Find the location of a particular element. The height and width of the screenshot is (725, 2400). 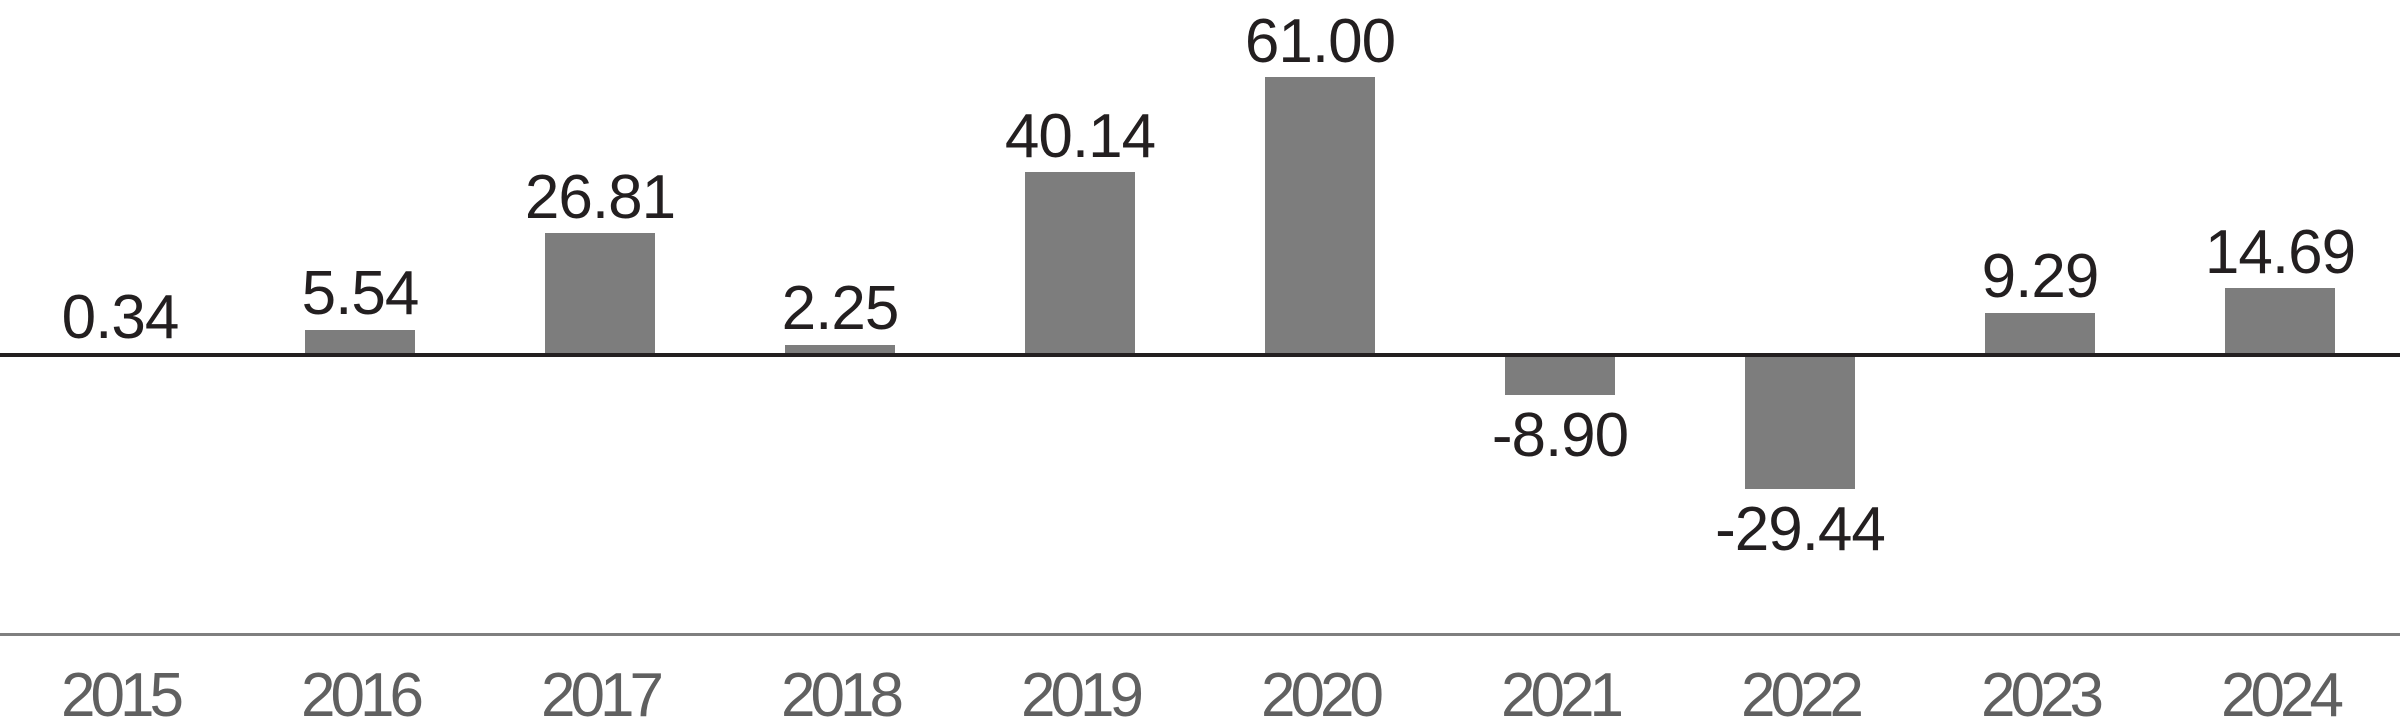

x-axis-label: 2023 is located at coordinates (2042, 693).